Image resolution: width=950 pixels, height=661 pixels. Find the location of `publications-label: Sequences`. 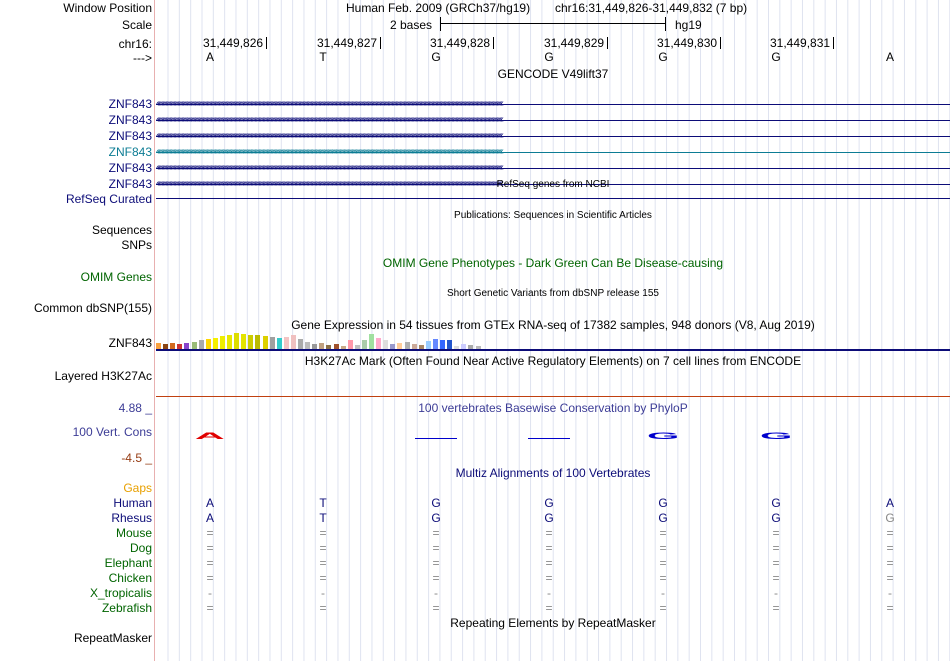

publications-label: Sequences is located at coordinates (121, 230).